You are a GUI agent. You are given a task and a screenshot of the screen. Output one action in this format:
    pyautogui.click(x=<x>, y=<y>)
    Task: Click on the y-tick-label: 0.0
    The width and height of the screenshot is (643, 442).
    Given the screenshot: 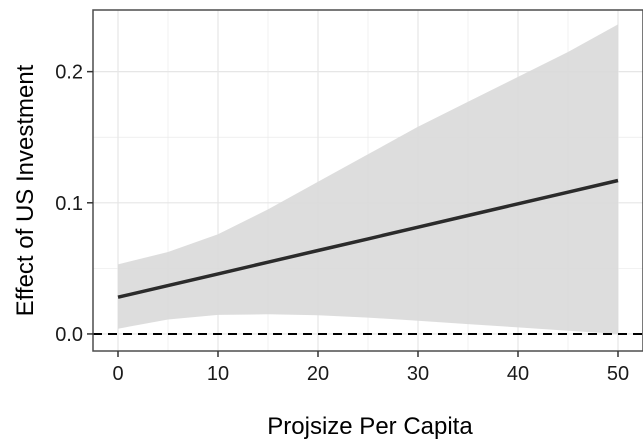 What is the action you would take?
    pyautogui.click(x=69, y=335)
    